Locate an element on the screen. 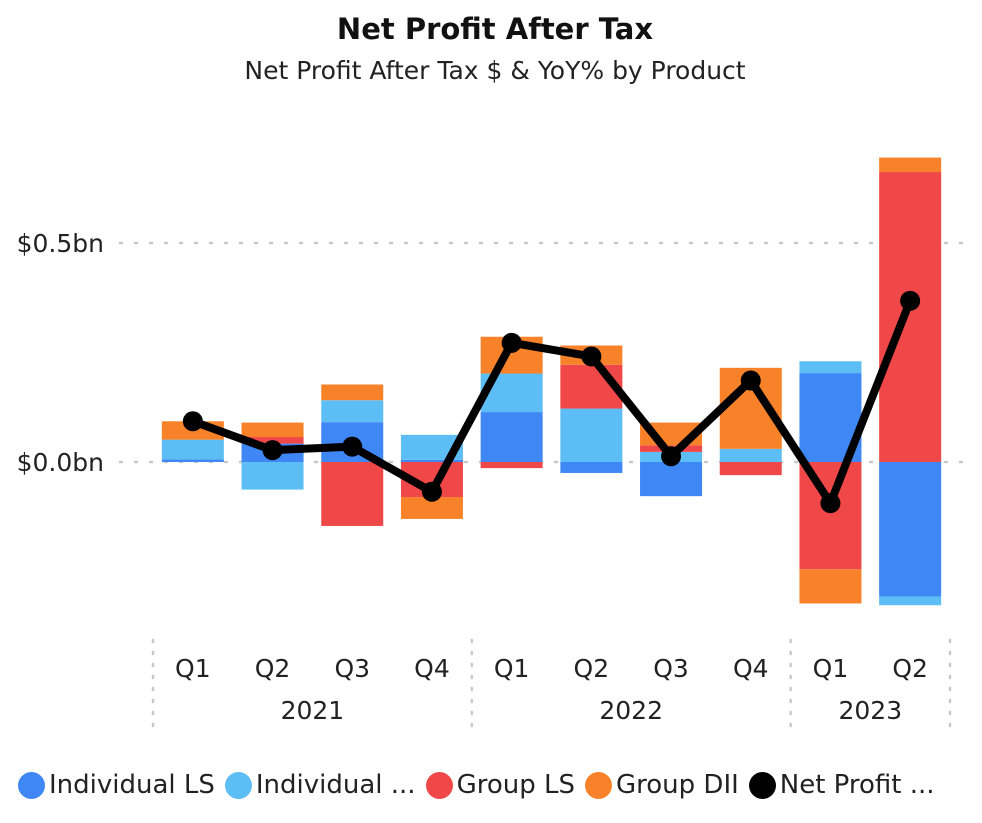 This screenshot has height=823, width=982. legend-label: Group DII is located at coordinates (677, 785).